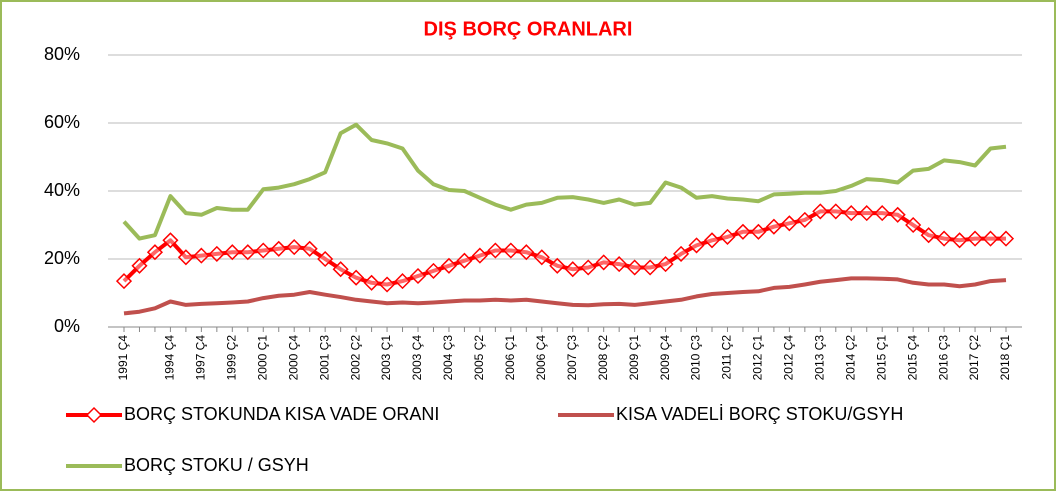  Describe the element at coordinates (293, 358) in the screenshot. I see `x-tick-label: 2000 Ç4` at that location.